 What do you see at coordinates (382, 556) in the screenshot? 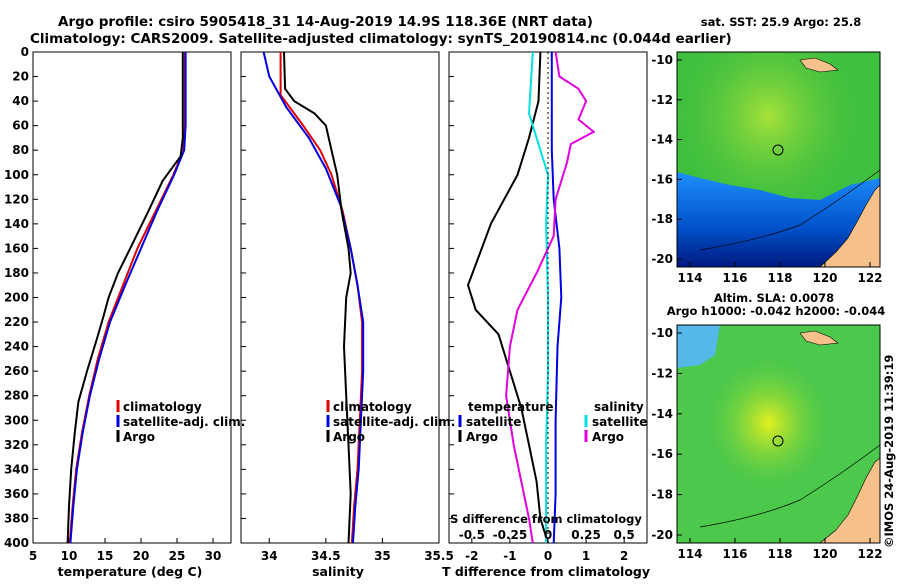
I see `x-tick-label: 35` at bounding box center [382, 556].